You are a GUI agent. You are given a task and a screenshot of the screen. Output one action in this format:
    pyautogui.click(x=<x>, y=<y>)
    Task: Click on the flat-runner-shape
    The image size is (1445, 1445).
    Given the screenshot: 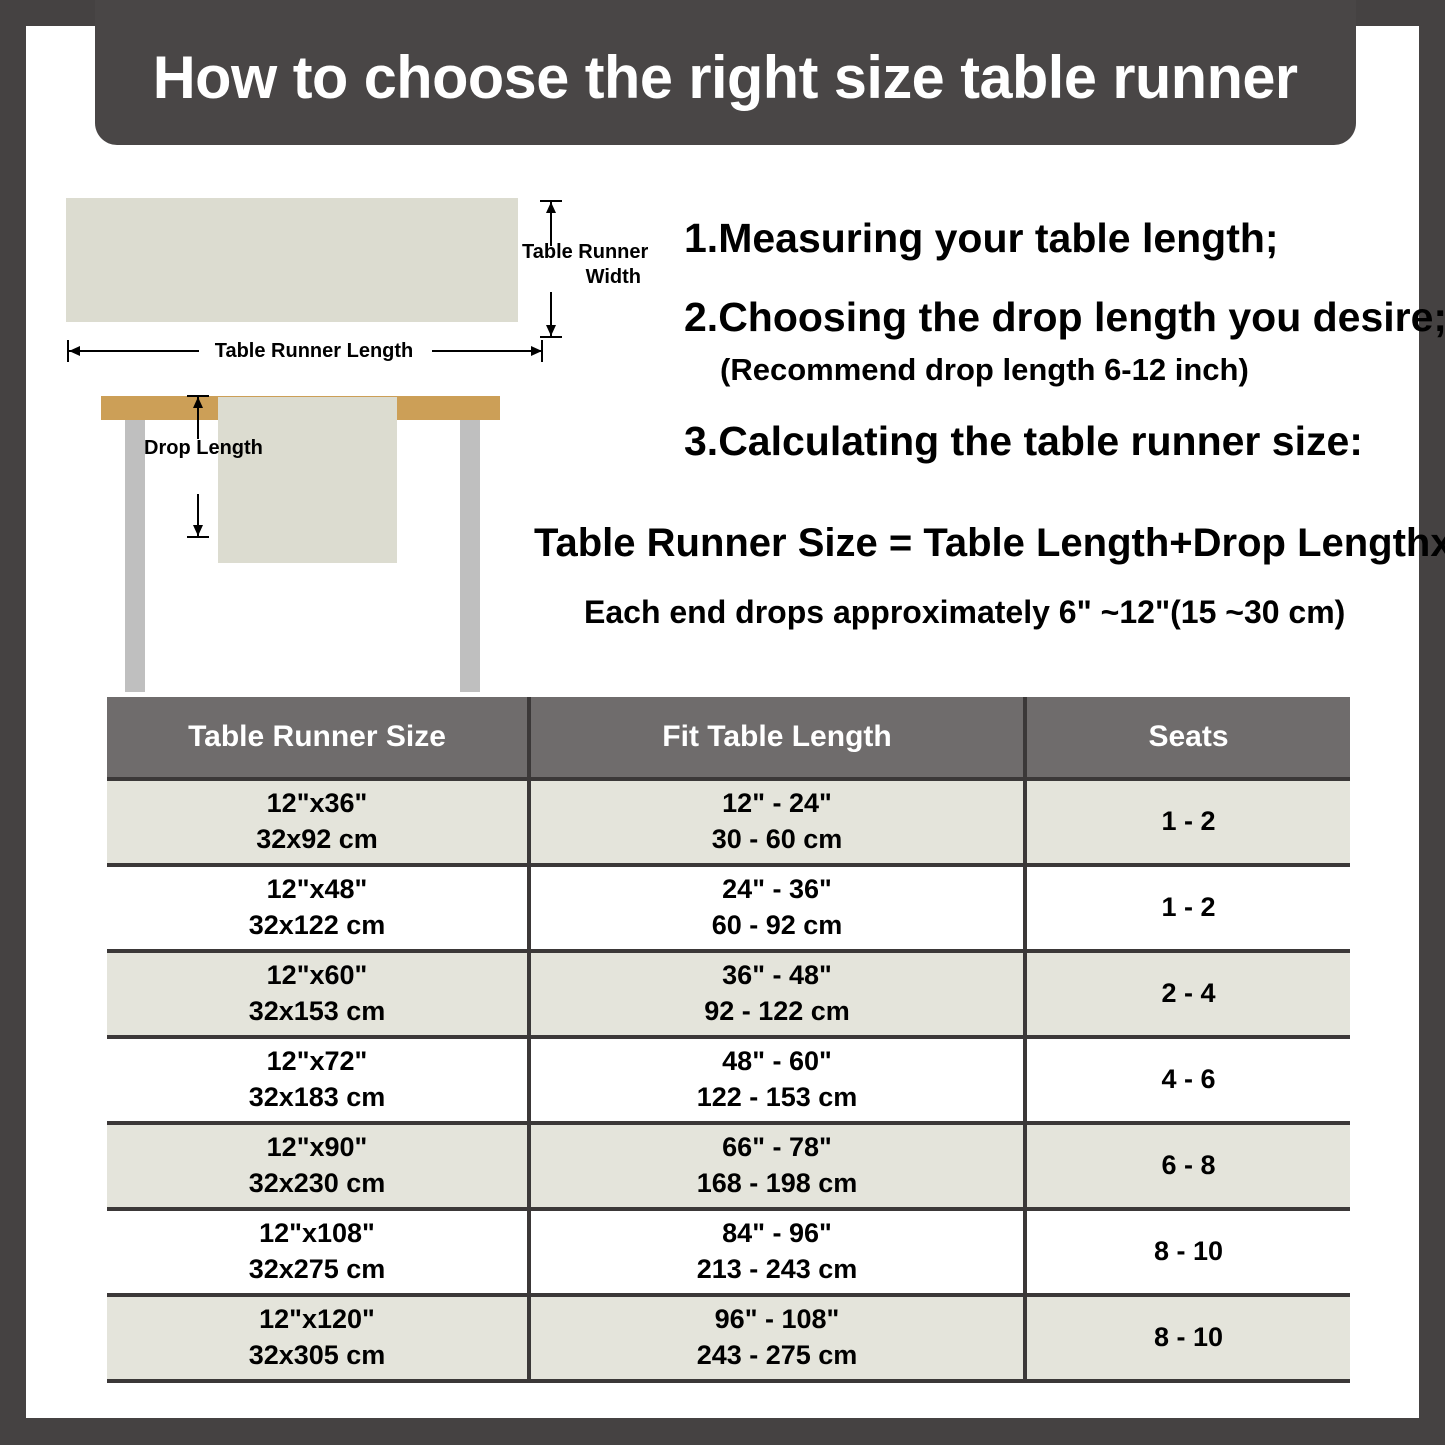 What is the action you would take?
    pyautogui.click(x=292, y=260)
    